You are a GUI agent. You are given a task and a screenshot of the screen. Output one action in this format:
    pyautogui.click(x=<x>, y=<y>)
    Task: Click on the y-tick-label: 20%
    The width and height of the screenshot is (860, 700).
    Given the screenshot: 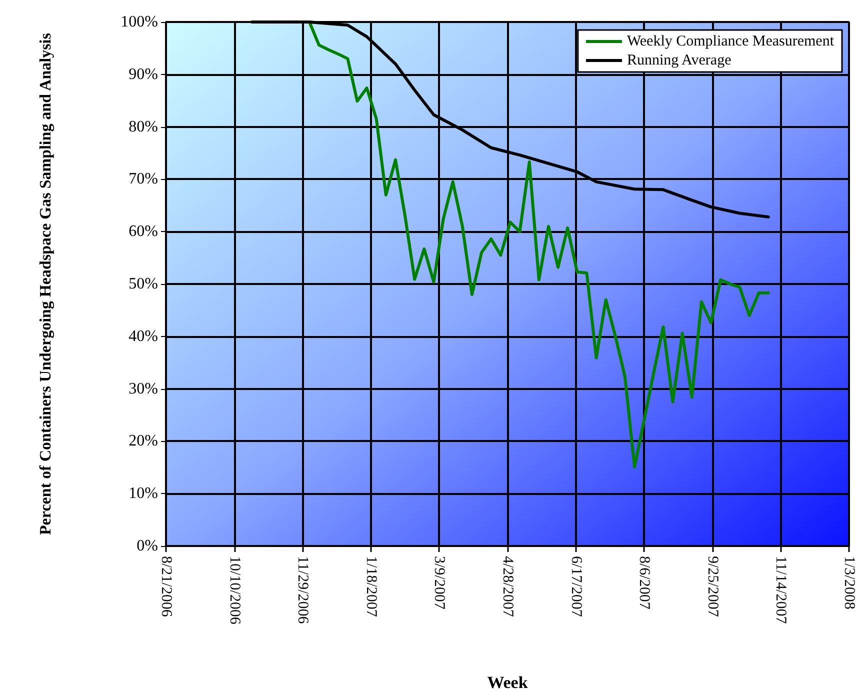 What is the action you would take?
    pyautogui.click(x=143, y=441)
    